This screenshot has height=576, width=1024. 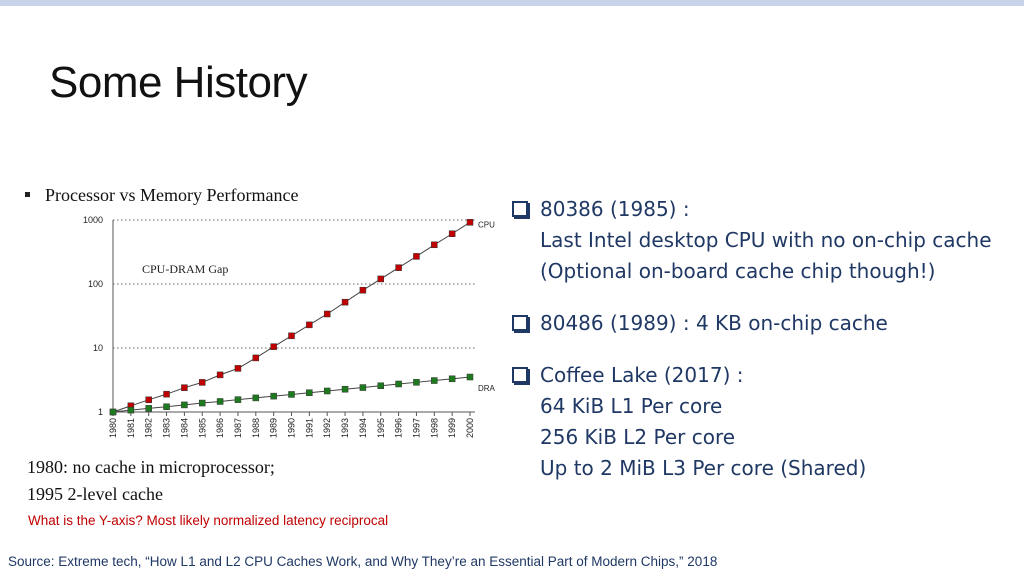 I want to click on x-tick-label: 1985, so click(x=202, y=428).